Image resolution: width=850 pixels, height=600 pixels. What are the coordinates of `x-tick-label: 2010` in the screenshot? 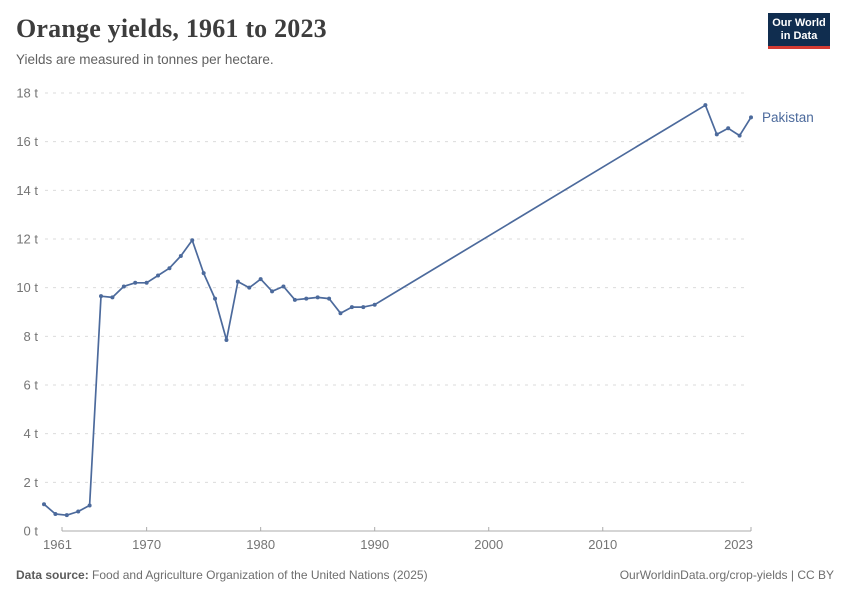 It's located at (602, 544).